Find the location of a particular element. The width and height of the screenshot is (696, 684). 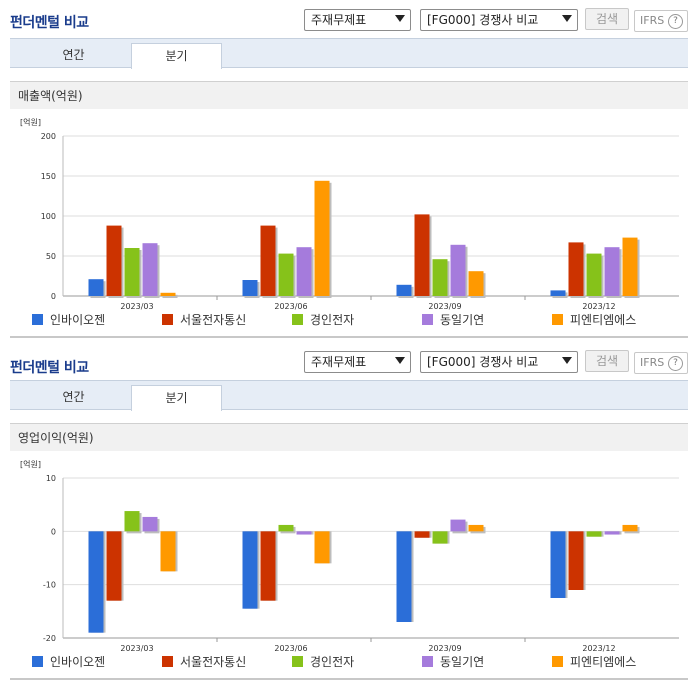

y-tick-label: 100 is located at coordinates (48, 216).